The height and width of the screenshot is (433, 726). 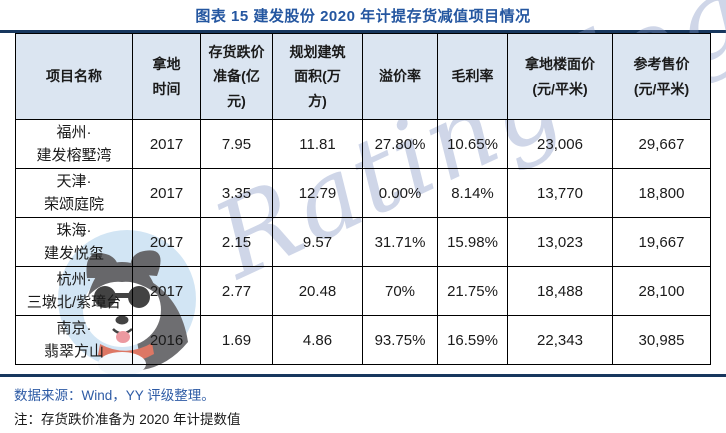 What do you see at coordinates (560, 76) in the screenshot?
I see `col-header-floor-price: 拿地楼面价(元/平米)` at bounding box center [560, 76].